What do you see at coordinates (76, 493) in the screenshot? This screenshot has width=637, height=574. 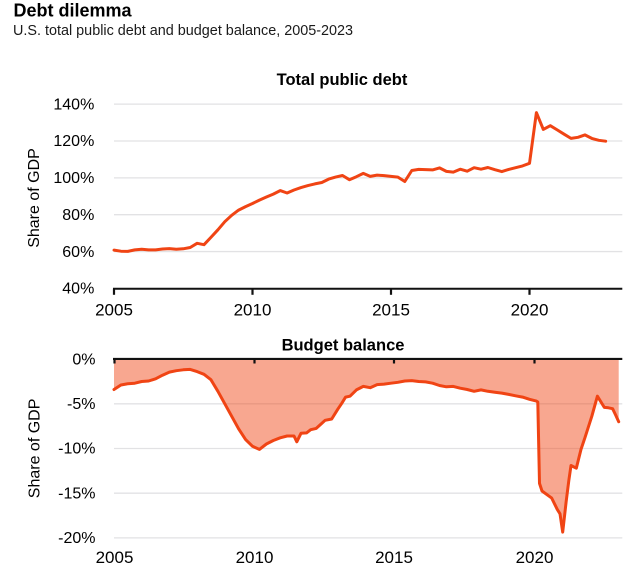 I see `svg-text: -15%` at bounding box center [76, 493].